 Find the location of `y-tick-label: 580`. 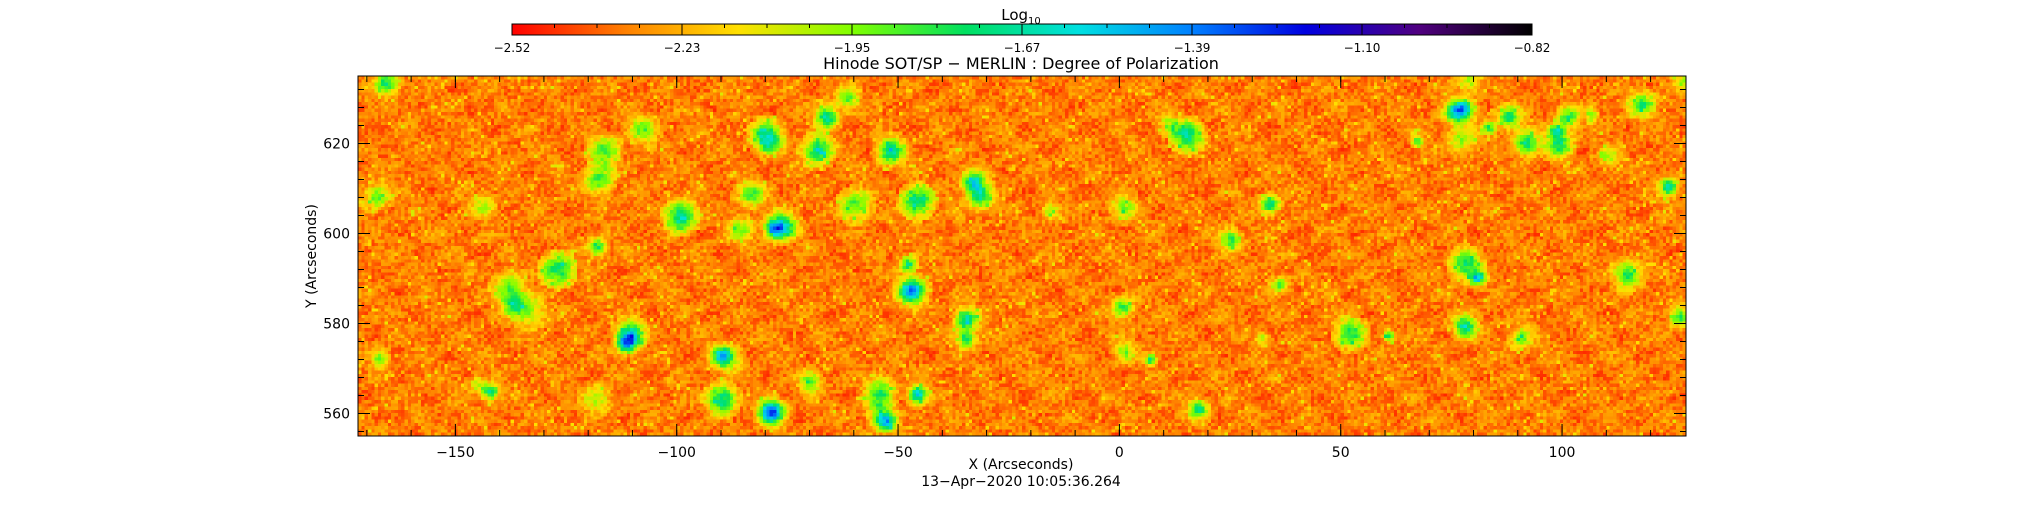

y-tick-label: 580 is located at coordinates (336, 325).